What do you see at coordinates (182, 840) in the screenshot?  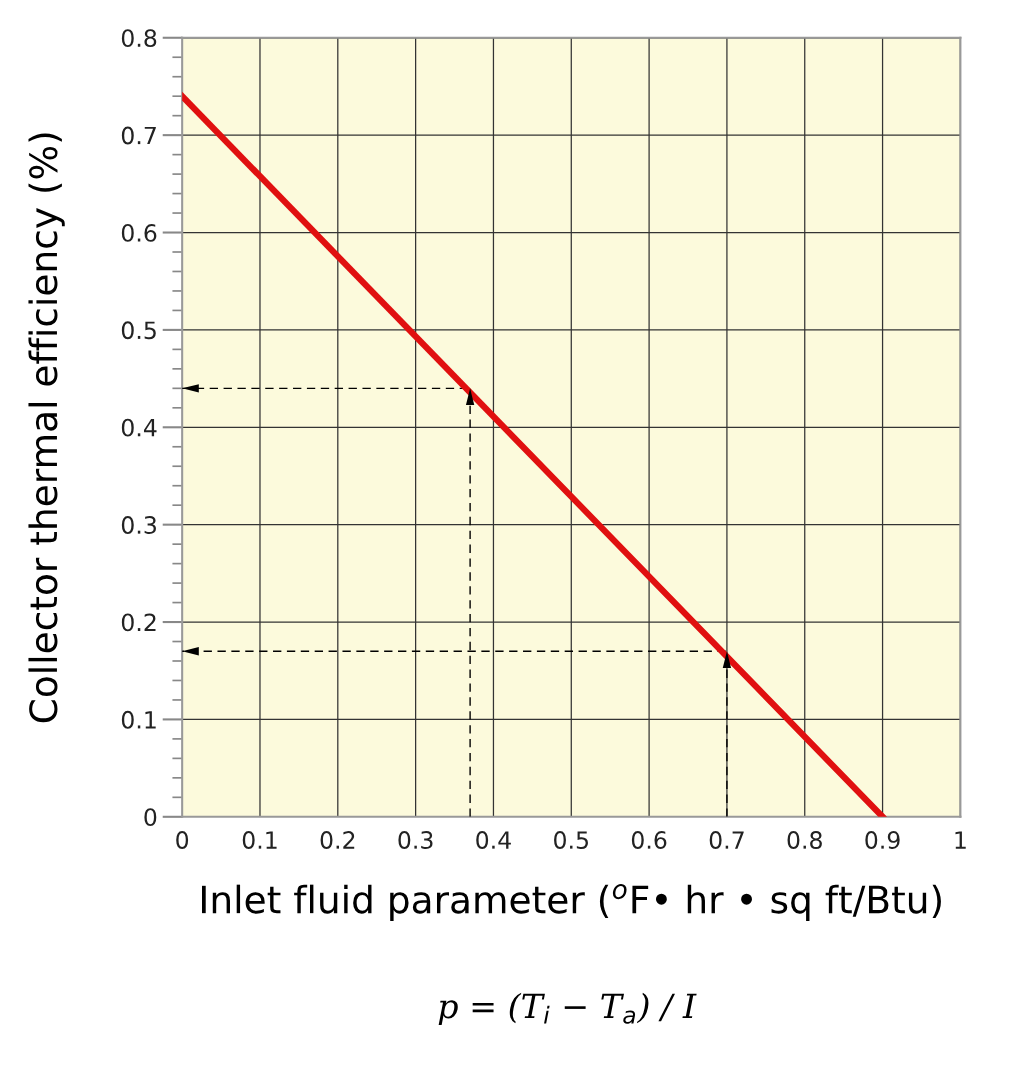 I see `x-tick-label: 0` at bounding box center [182, 840].